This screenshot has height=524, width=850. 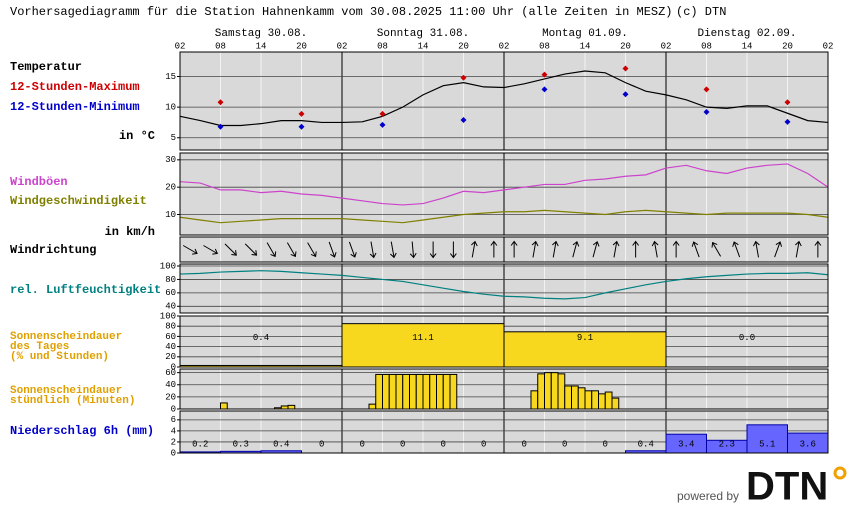 I want to click on y-tick-label: 40, so click(x=170, y=347).